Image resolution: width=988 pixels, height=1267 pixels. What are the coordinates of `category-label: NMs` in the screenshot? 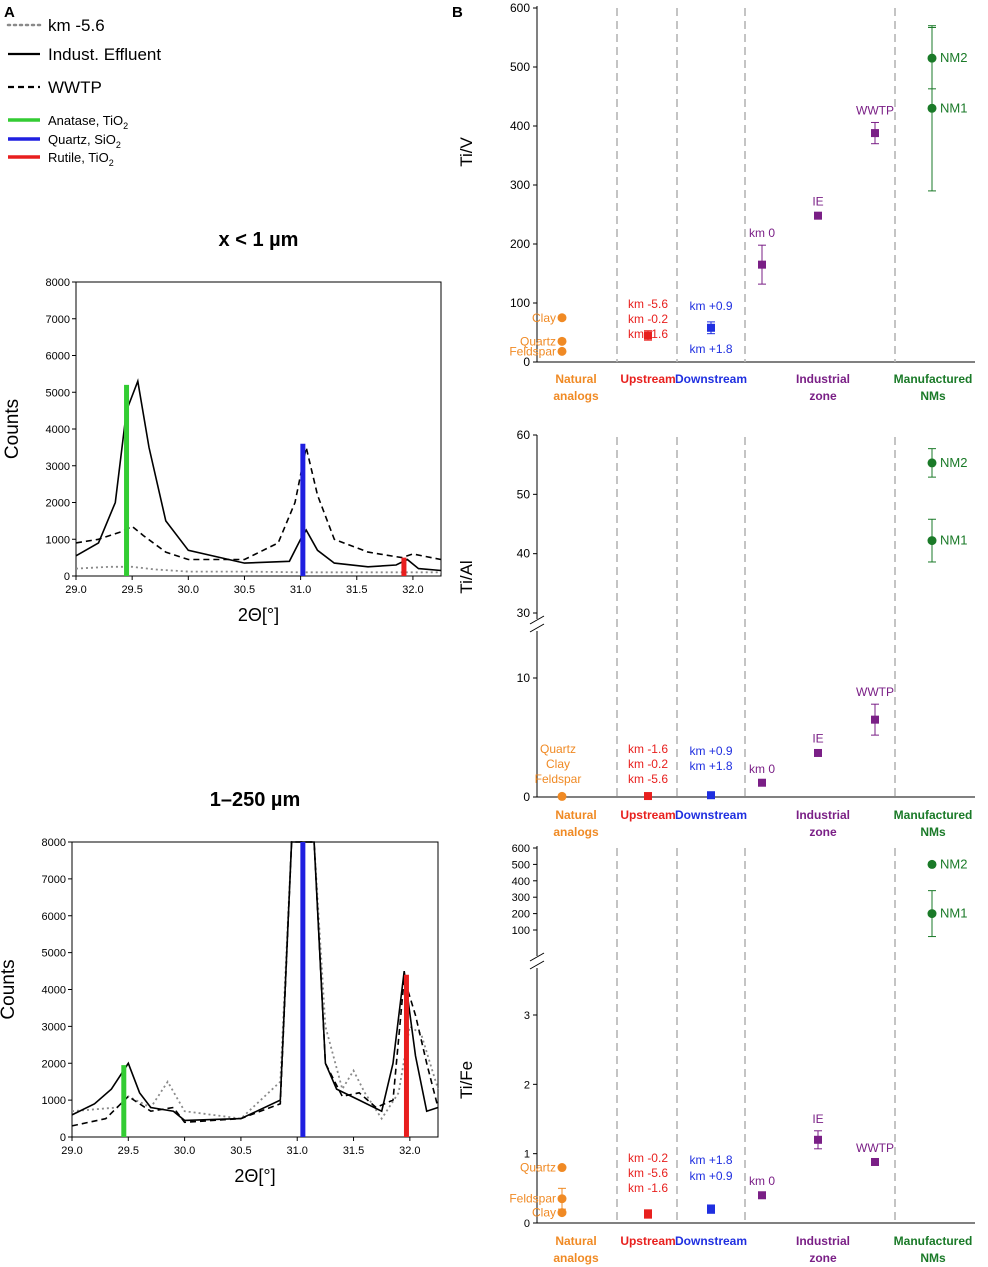 It's located at (933, 832).